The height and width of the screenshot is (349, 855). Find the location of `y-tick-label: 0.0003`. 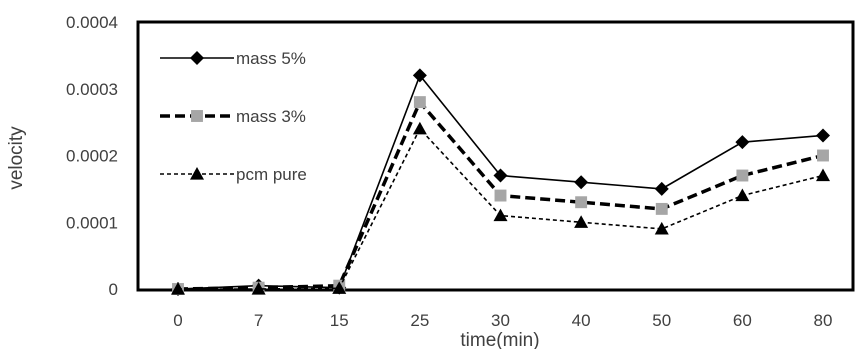

y-tick-label: 0.0003 is located at coordinates (92, 89).